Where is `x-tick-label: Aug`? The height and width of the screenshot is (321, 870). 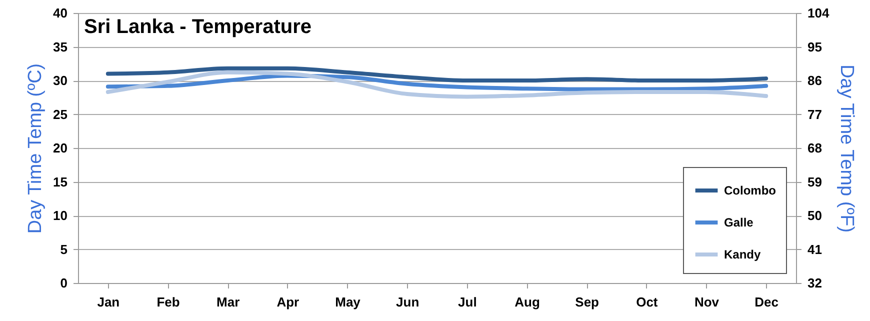
x-tick-label: Aug is located at coordinates (527, 302).